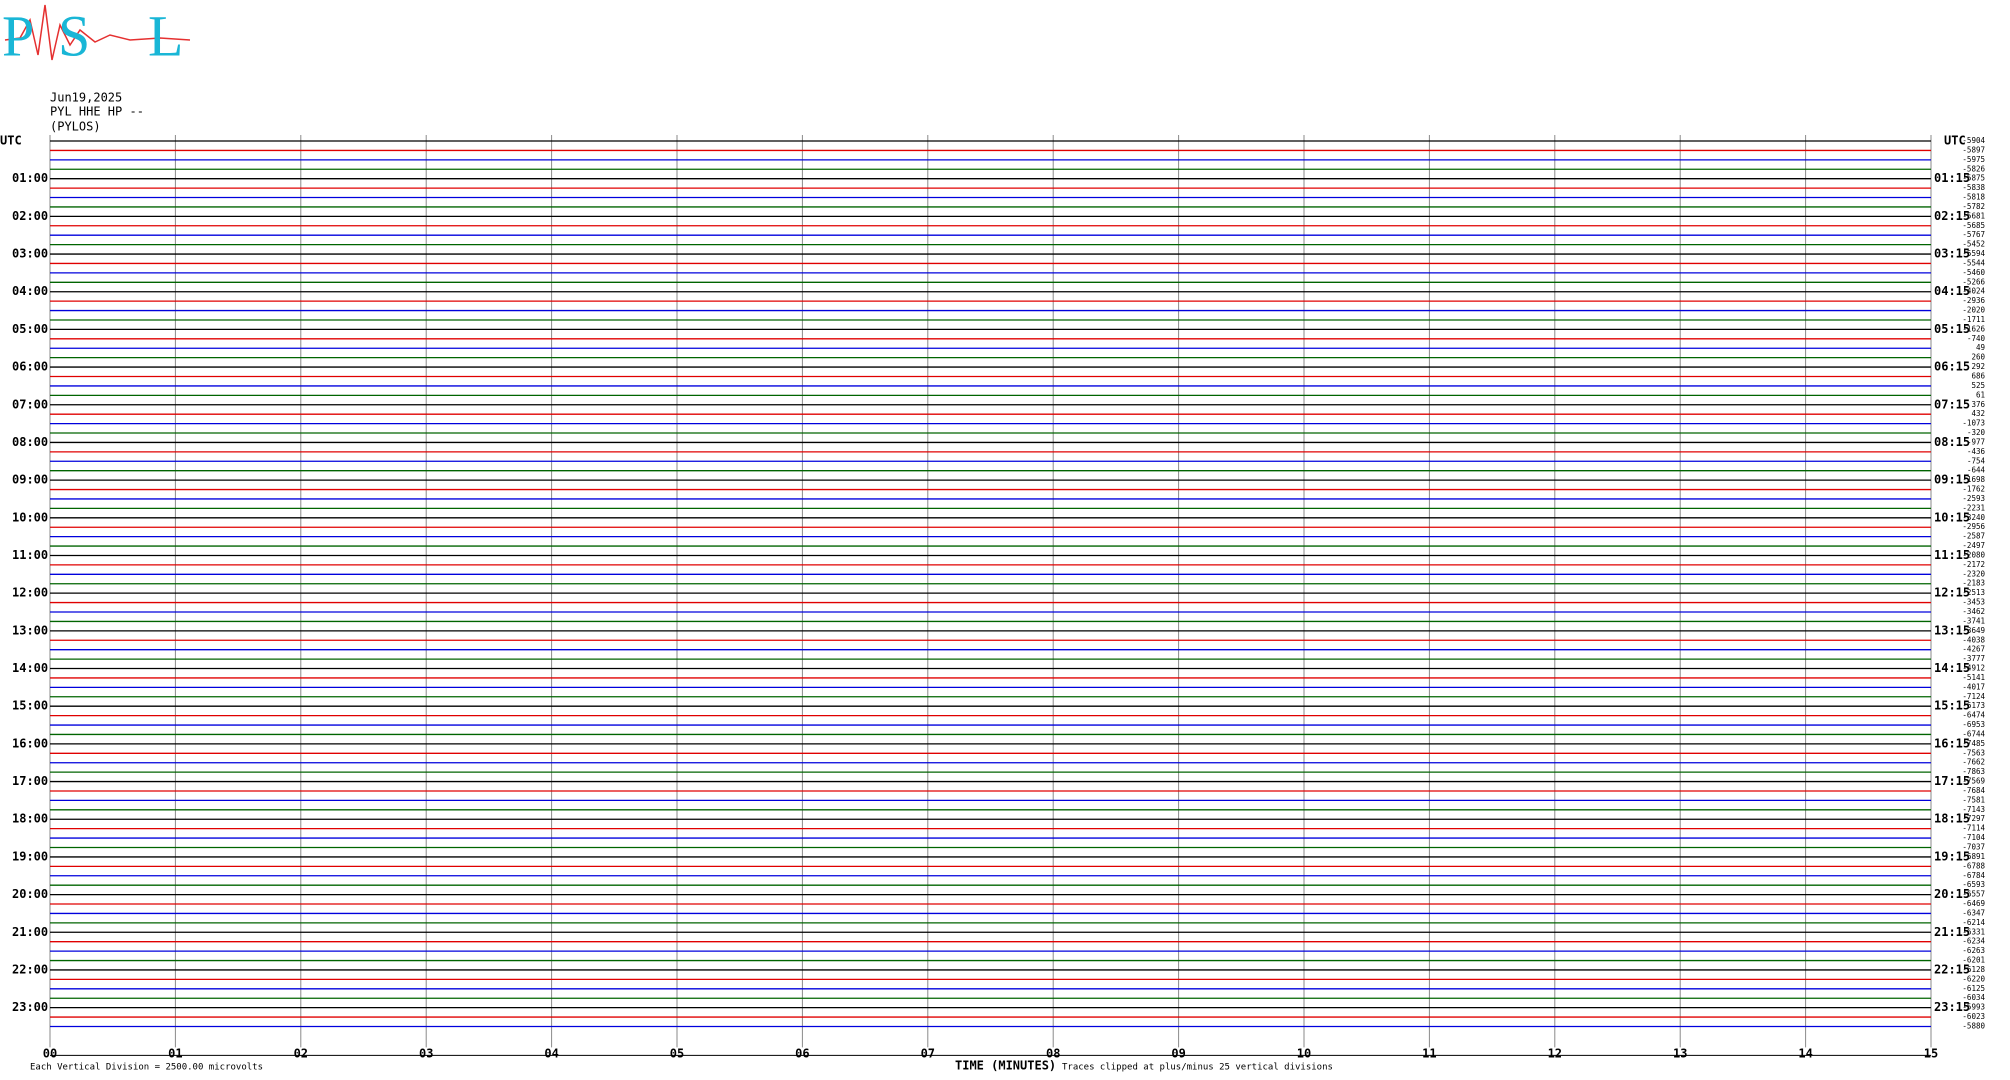 This screenshot has width=2010, height=1080. Describe the element at coordinates (1952, 329) in the screenshot. I see `right-hour-label: 05:15` at that location.